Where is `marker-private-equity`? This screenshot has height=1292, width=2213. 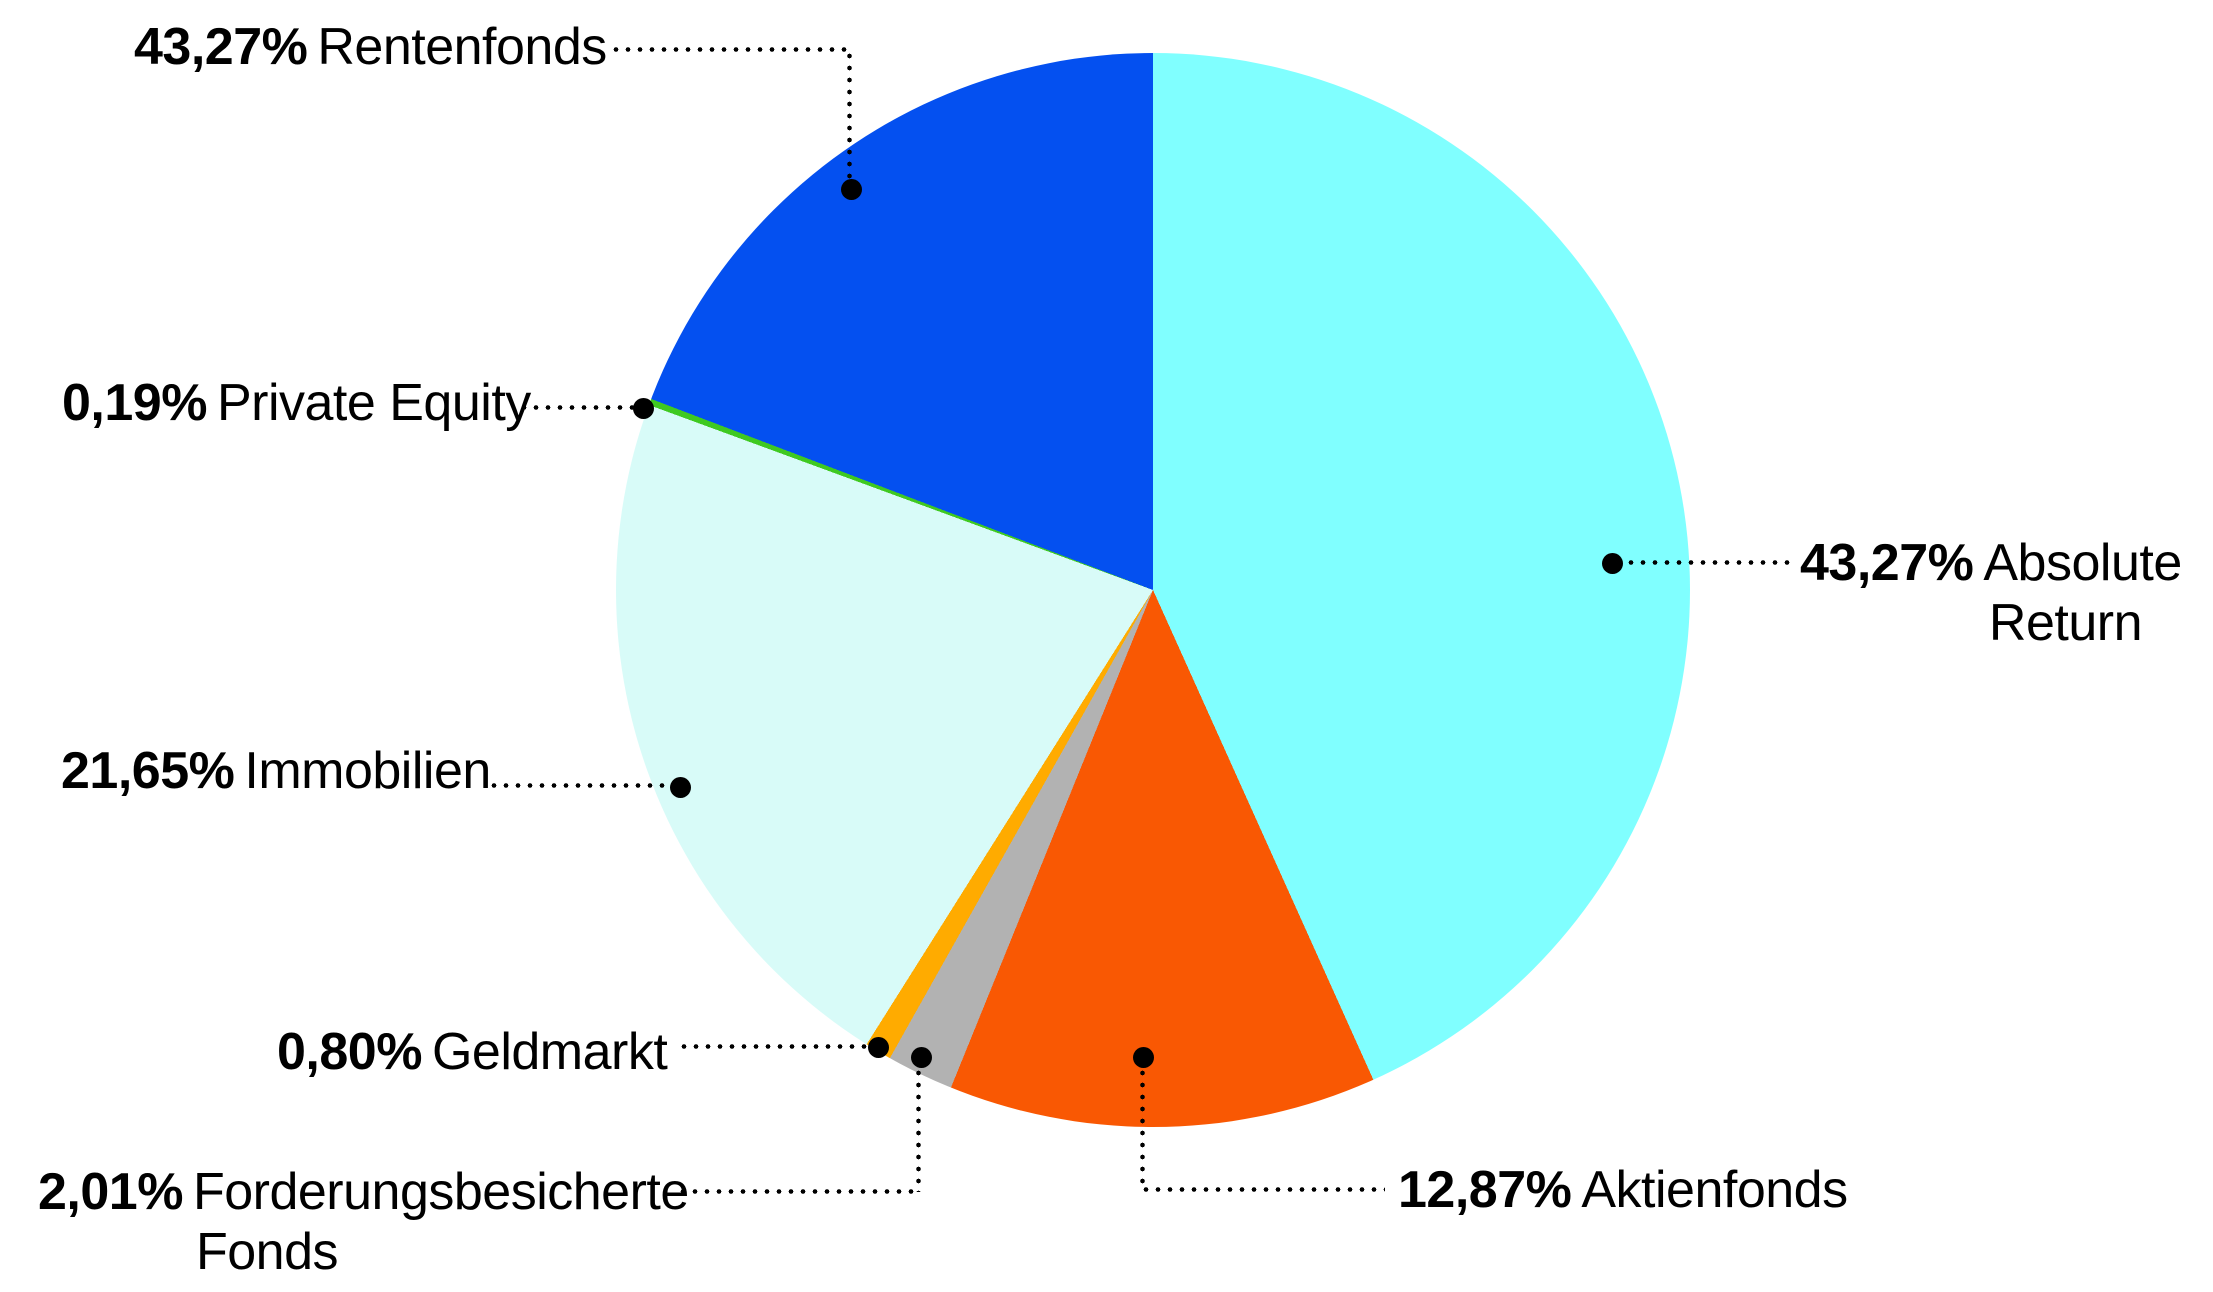
marker-private-equity is located at coordinates (643, 408).